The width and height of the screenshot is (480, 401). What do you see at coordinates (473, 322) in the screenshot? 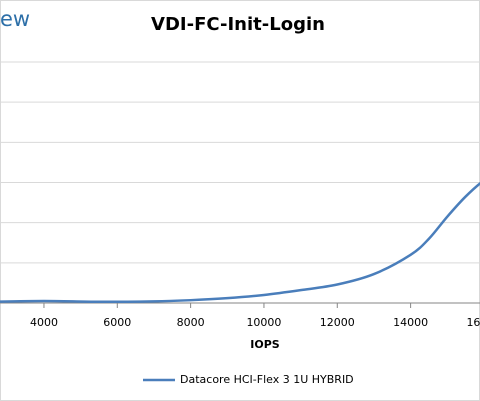
I see `x-tick-label: 16000` at bounding box center [473, 322].